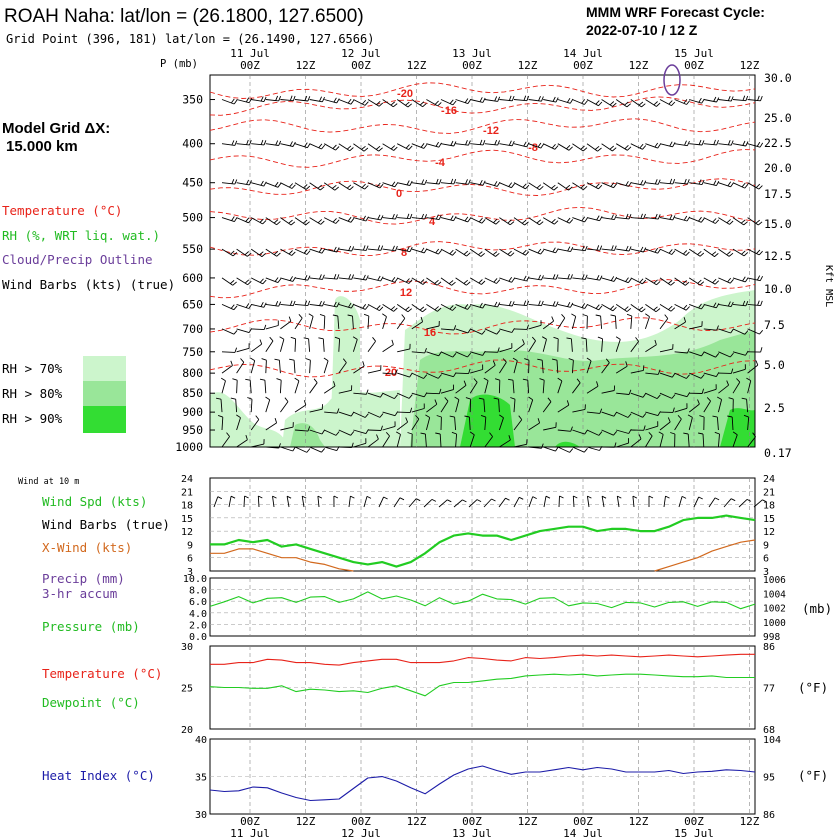 This screenshot has width=840, height=840. Describe the element at coordinates (472, 53) in the screenshot. I see `date-label: 13 Jul` at that location.